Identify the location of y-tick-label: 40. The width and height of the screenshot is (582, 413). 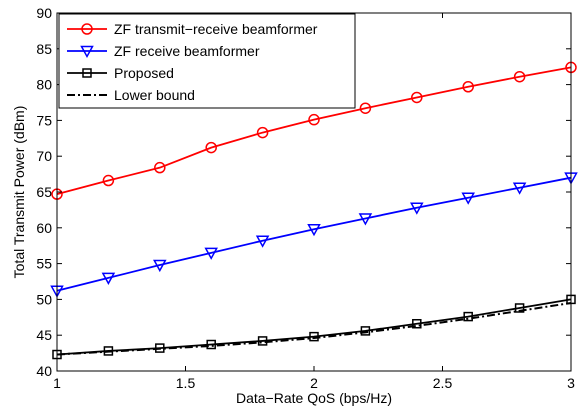
(44, 371).